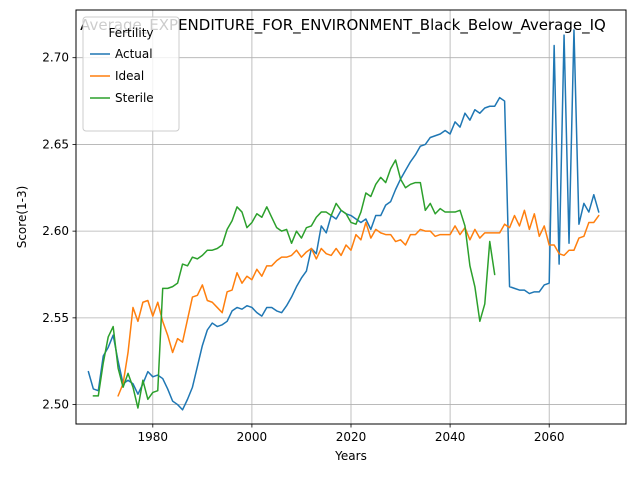 This screenshot has height=480, width=640. What do you see at coordinates (549, 437) in the screenshot?
I see `x-tick-label: 2060` at bounding box center [549, 437].